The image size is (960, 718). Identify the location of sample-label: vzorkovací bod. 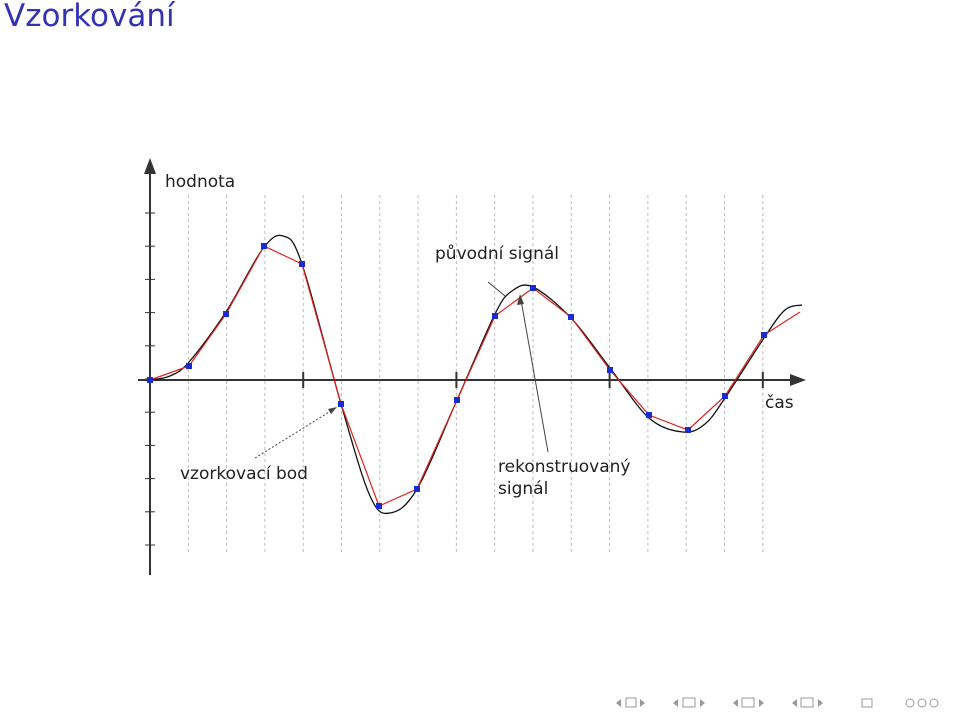
(244, 474).